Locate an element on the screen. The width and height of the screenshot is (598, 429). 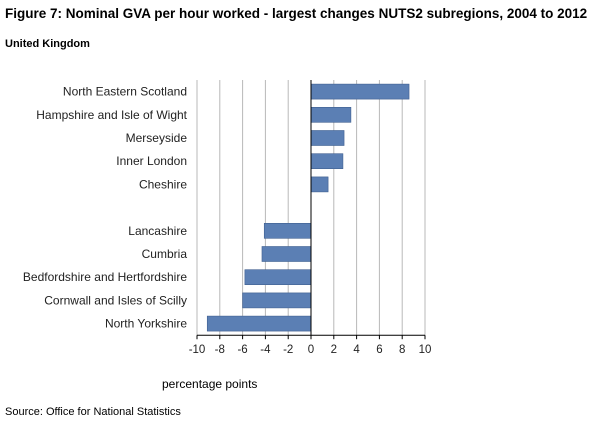
x-tick-label: 0 is located at coordinates (311, 350).